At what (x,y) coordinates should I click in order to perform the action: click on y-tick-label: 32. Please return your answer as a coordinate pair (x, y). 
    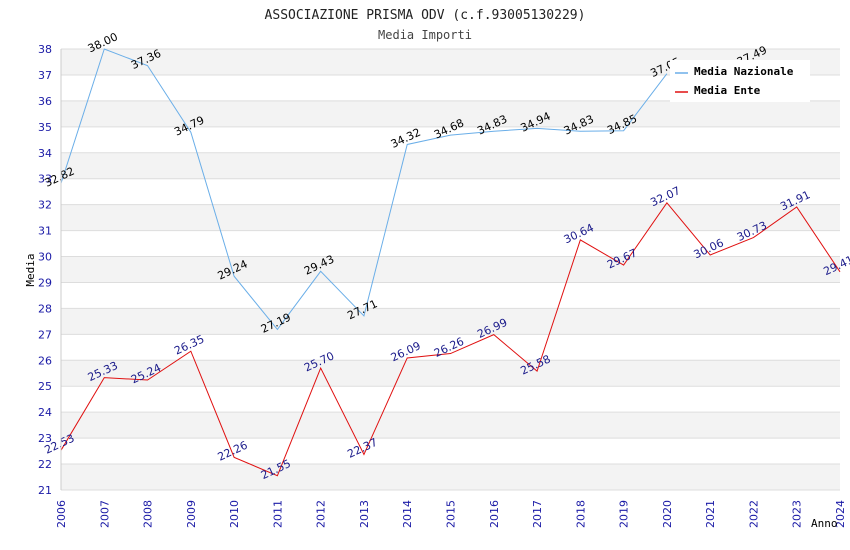
    Looking at the image, I should click on (45, 205).